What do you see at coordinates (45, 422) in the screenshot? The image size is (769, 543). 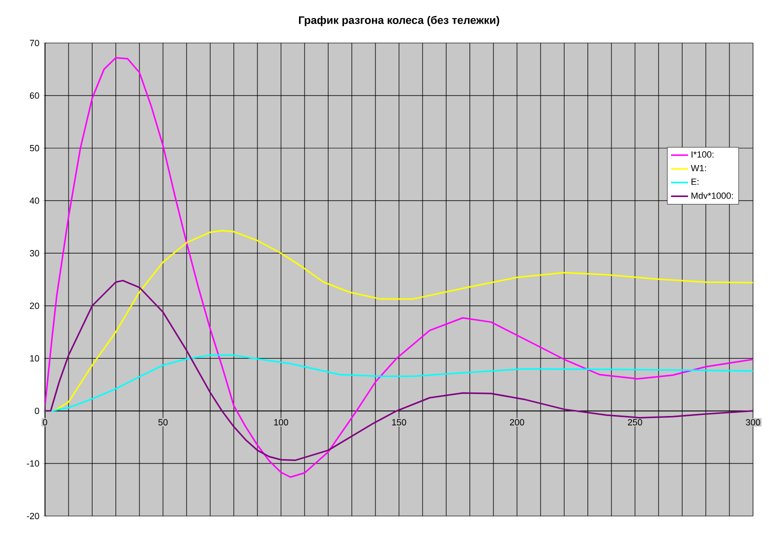 I see `x-tick-label: 0` at bounding box center [45, 422].